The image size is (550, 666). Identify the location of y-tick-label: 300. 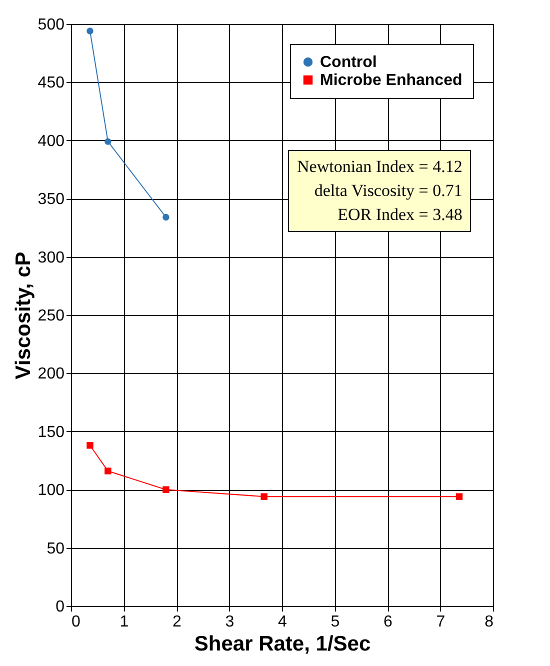
(51, 257).